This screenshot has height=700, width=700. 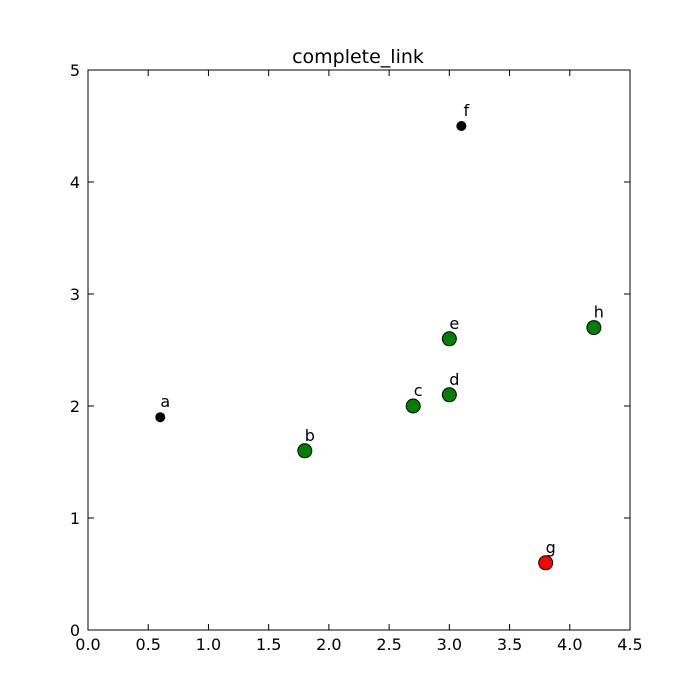 I want to click on point-label-e: e, so click(x=454, y=323).